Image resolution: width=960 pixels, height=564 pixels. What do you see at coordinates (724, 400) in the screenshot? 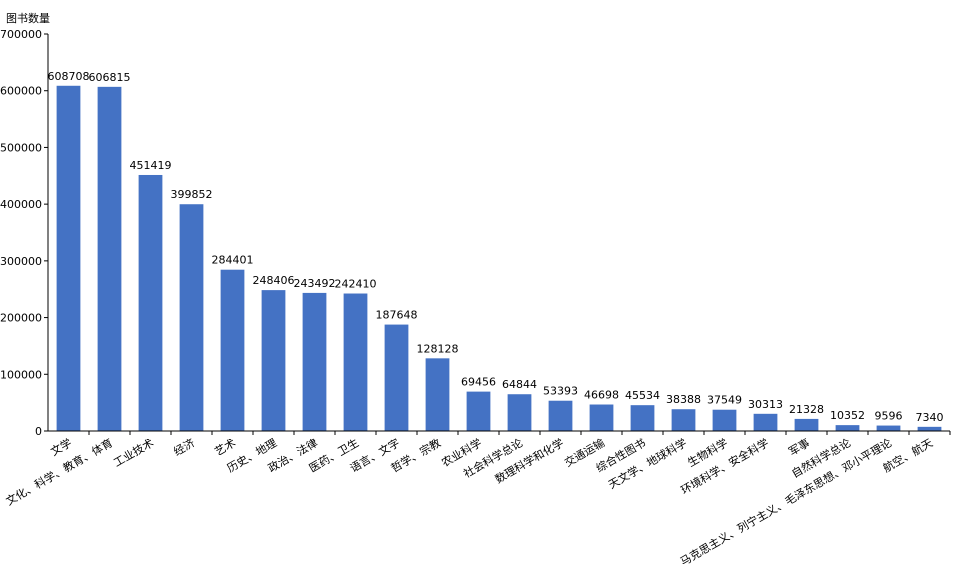
I see `value-label: 37549` at bounding box center [724, 400].